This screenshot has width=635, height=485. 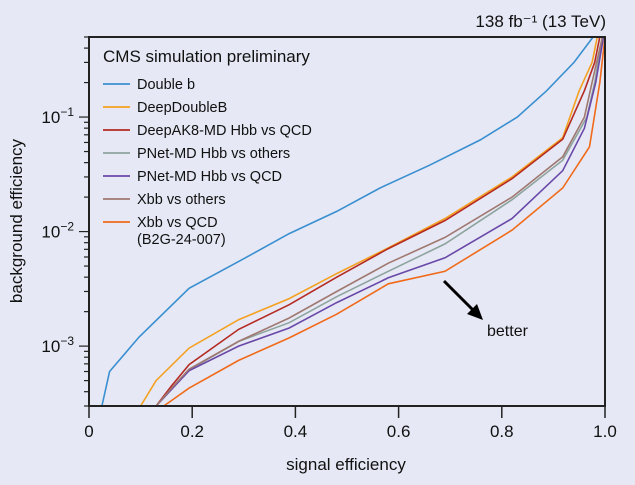 I want to click on legend-item: DeepAK8-MD Hbb vs QCD, so click(x=207, y=131).